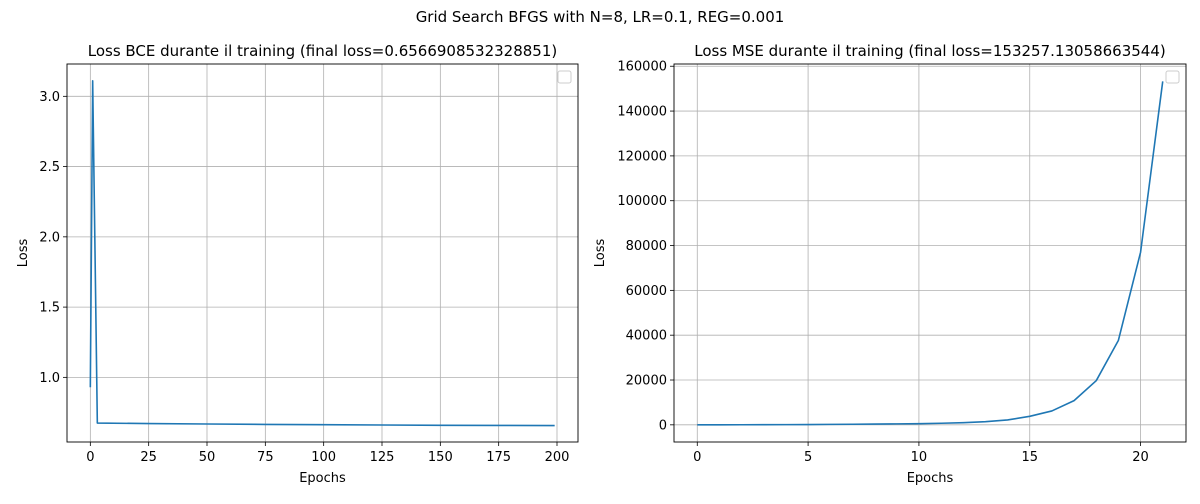  What do you see at coordinates (646, 291) in the screenshot?
I see `chart-mse-ytick-label: 60000` at bounding box center [646, 291].